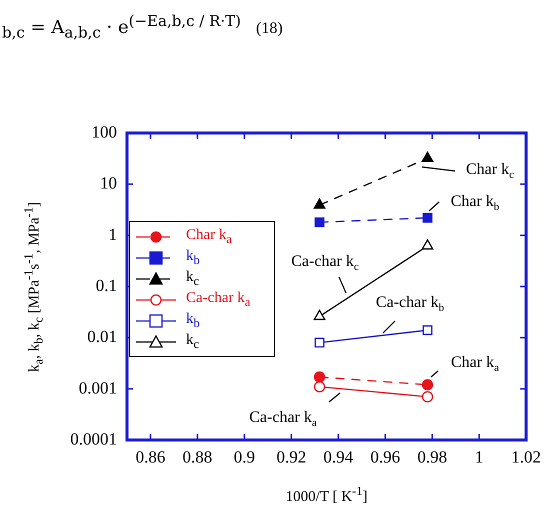 The image size is (549, 509). I want to click on legend-label: Ca-char k$_{a}$, so click(218, 300).